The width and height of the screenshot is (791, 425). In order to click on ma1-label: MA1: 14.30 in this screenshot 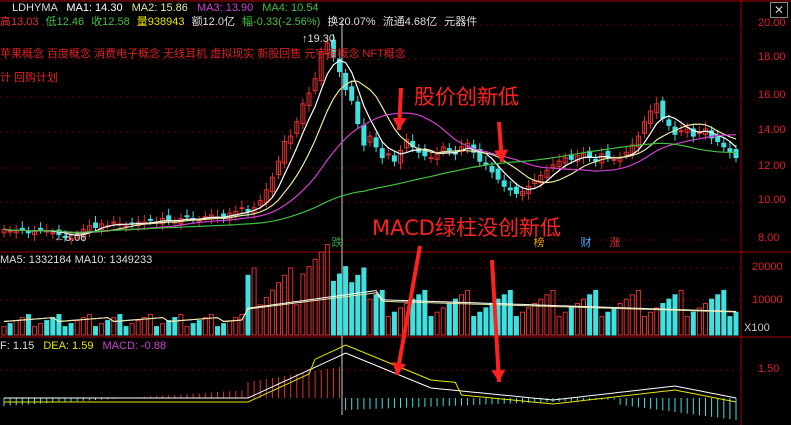, I will do `click(94, 8)`.